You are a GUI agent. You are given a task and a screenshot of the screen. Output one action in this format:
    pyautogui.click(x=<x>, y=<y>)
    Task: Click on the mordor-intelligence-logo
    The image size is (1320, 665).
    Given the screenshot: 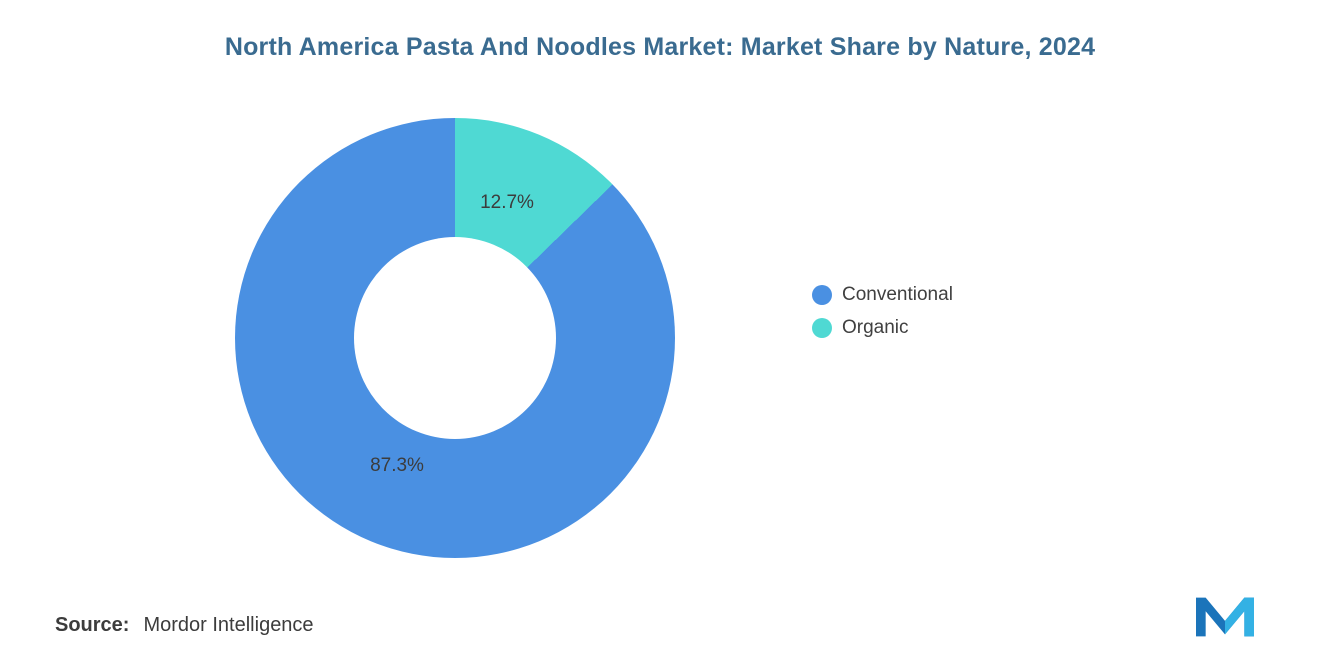 What is the action you would take?
    pyautogui.click(x=1225, y=617)
    